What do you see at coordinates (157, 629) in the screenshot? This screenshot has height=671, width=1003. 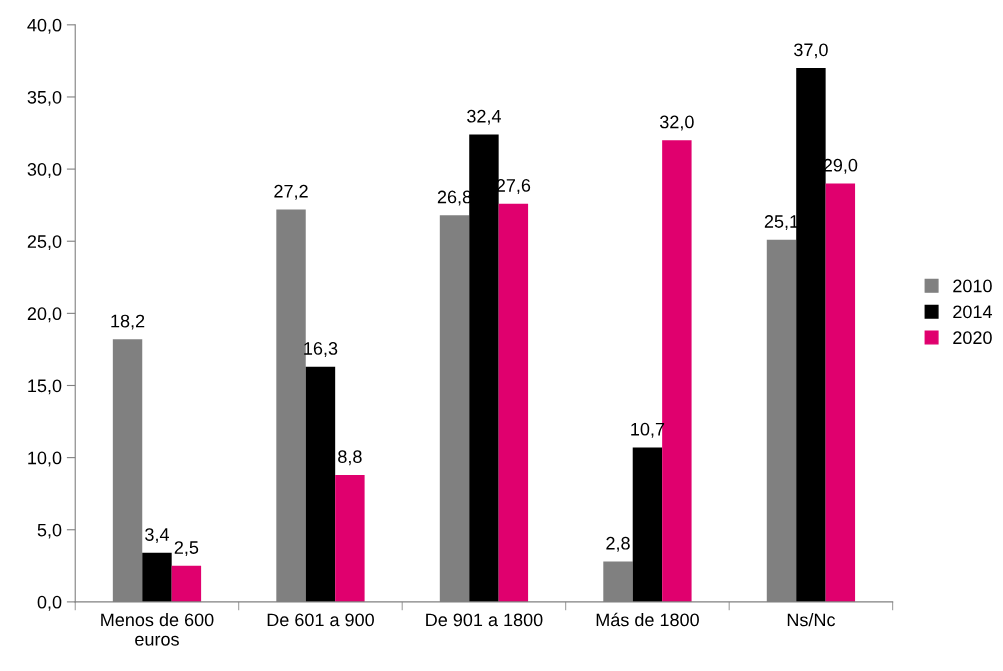 I see `x-tick-label: Menos de 600 euros` at bounding box center [157, 629].